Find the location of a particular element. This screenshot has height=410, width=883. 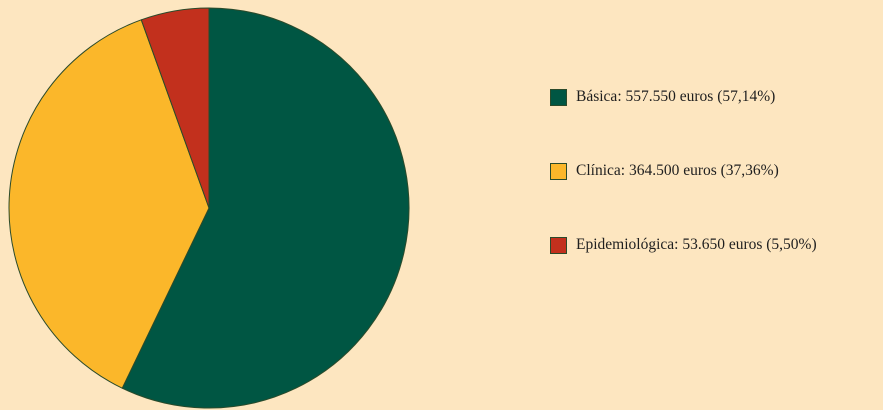

legend-item-basica: Básica: 557.550 euros (57,14%) is located at coordinates (715, 97).